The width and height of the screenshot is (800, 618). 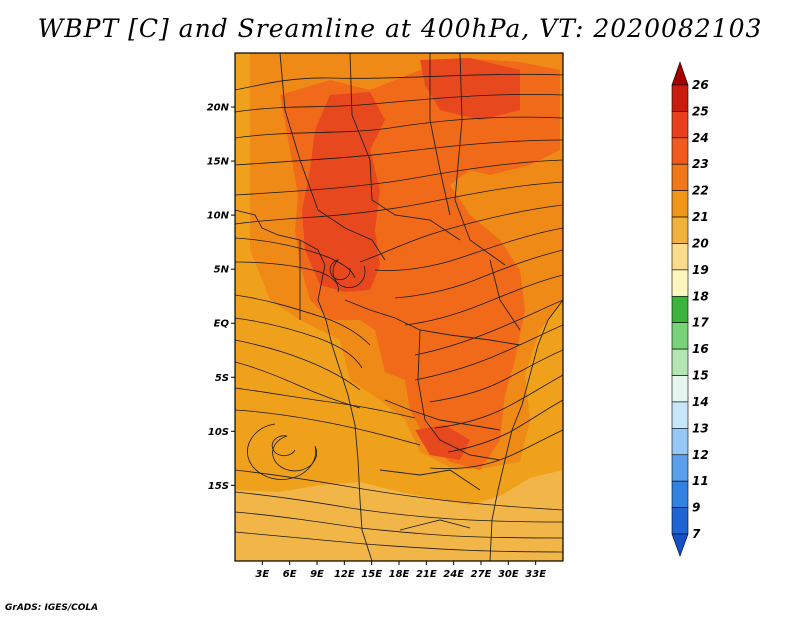 What do you see at coordinates (222, 270) in the screenshot?
I see `lat-tick-label: 5N` at bounding box center [222, 270].